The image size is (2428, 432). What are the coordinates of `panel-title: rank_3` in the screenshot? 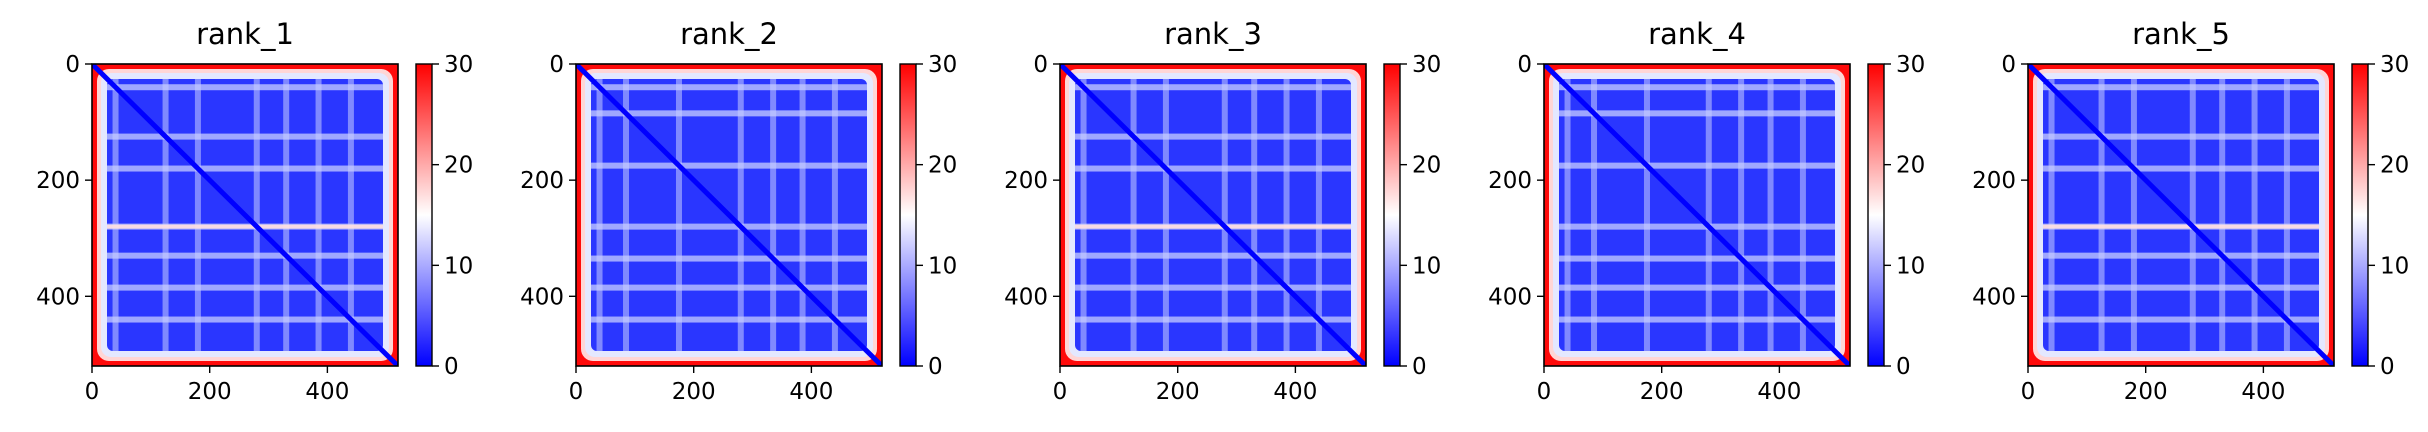 It's located at (1213, 34).